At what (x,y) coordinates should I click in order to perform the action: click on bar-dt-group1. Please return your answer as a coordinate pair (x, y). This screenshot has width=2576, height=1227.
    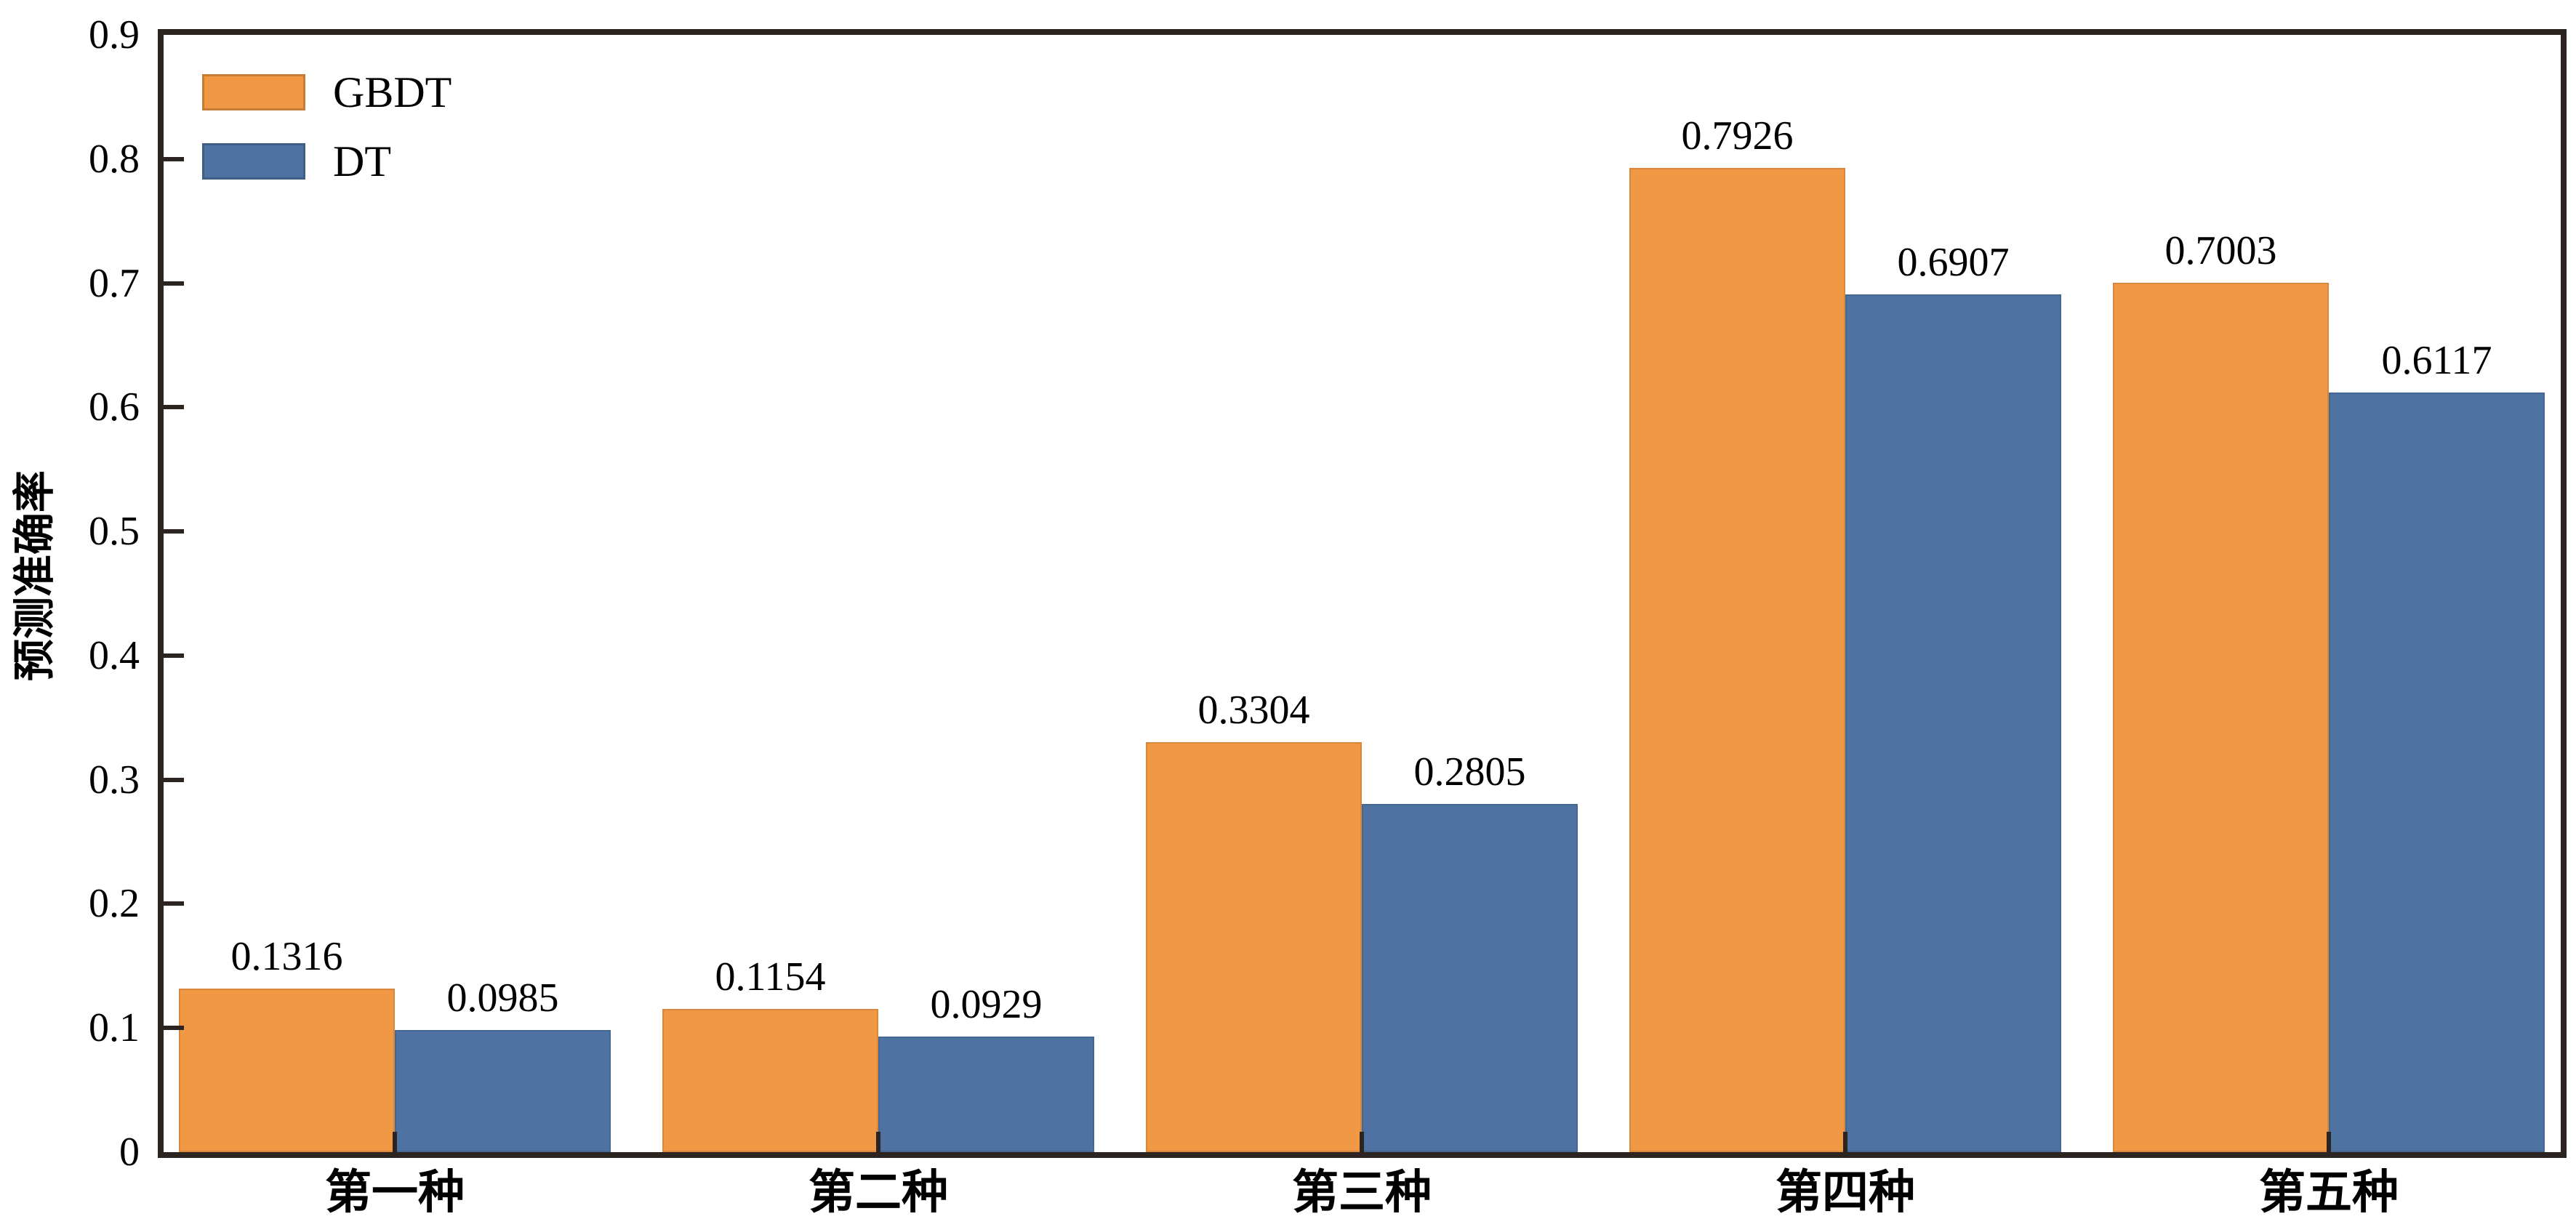
    Looking at the image, I should click on (503, 1091).